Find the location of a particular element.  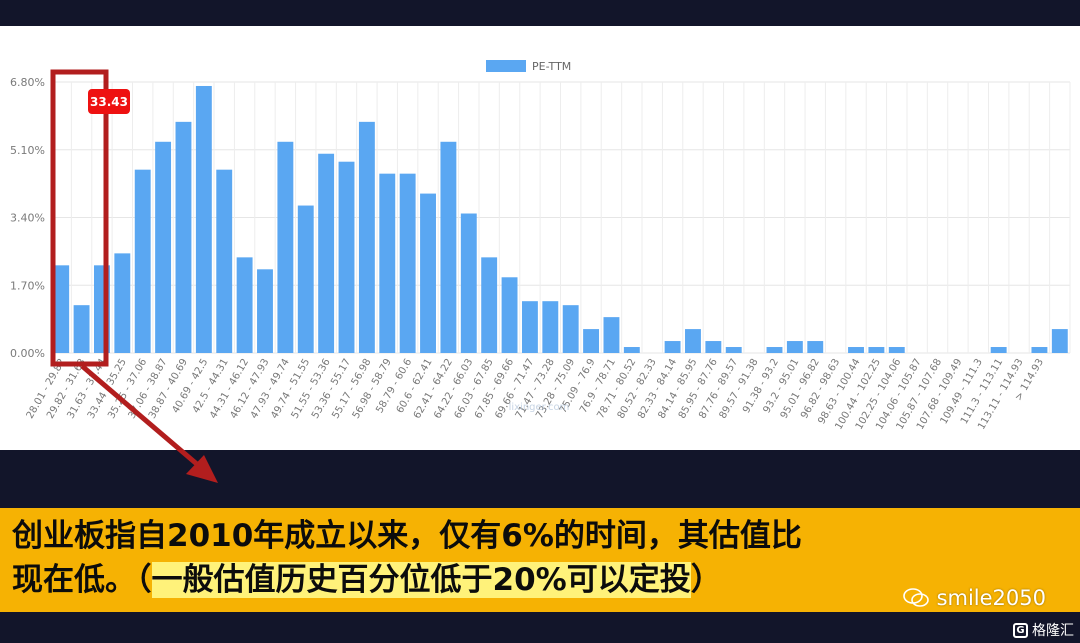

caption-line-2-suffix: ） is located at coordinates (706, 580).